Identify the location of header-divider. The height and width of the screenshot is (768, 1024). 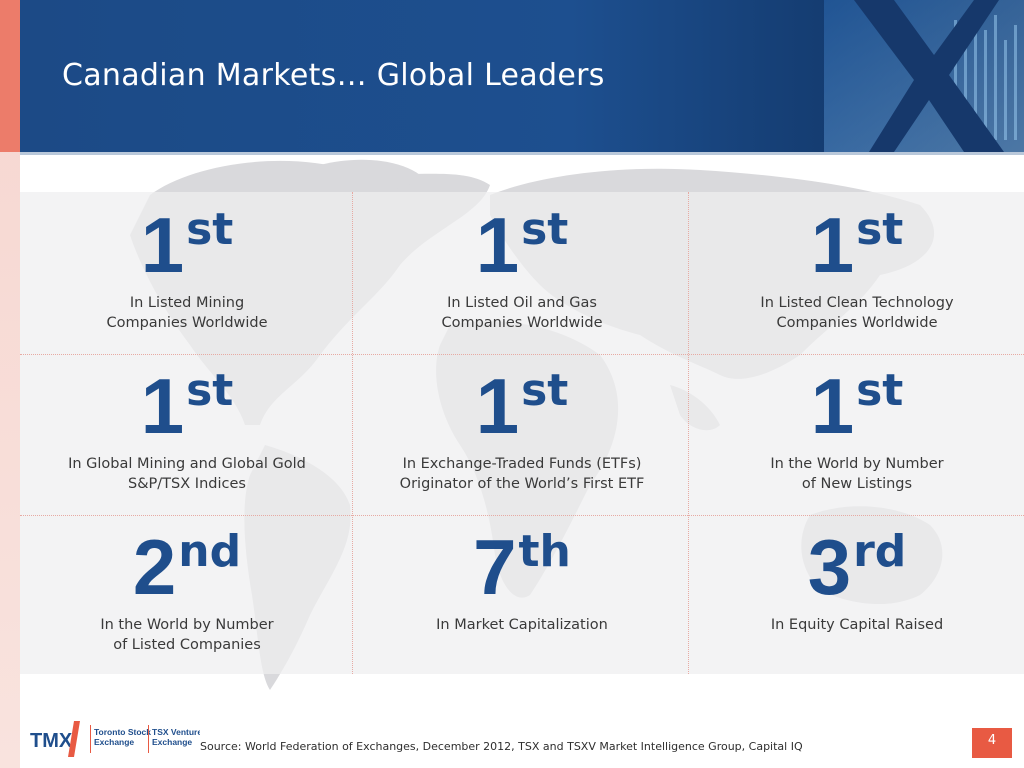
(522, 153).